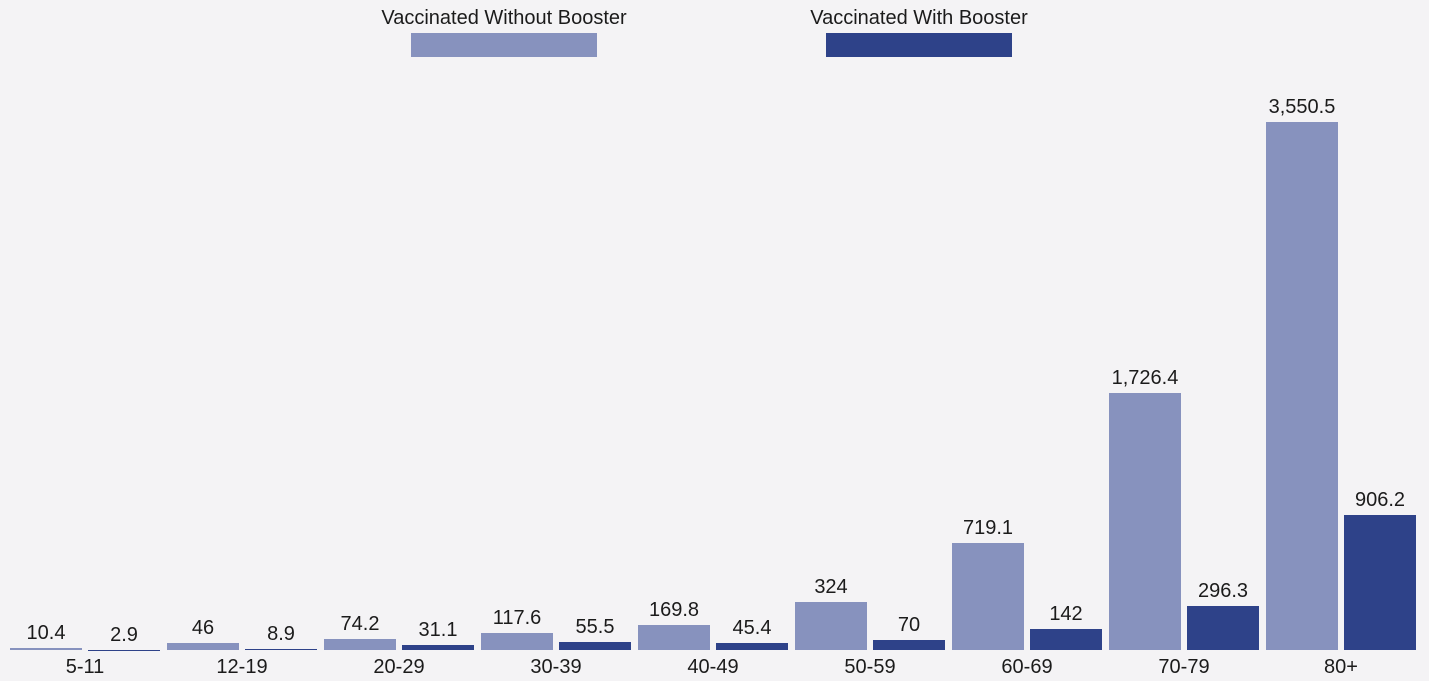  What do you see at coordinates (438, 630) in the screenshot?
I see `bar-value-label: 31.1` at bounding box center [438, 630].